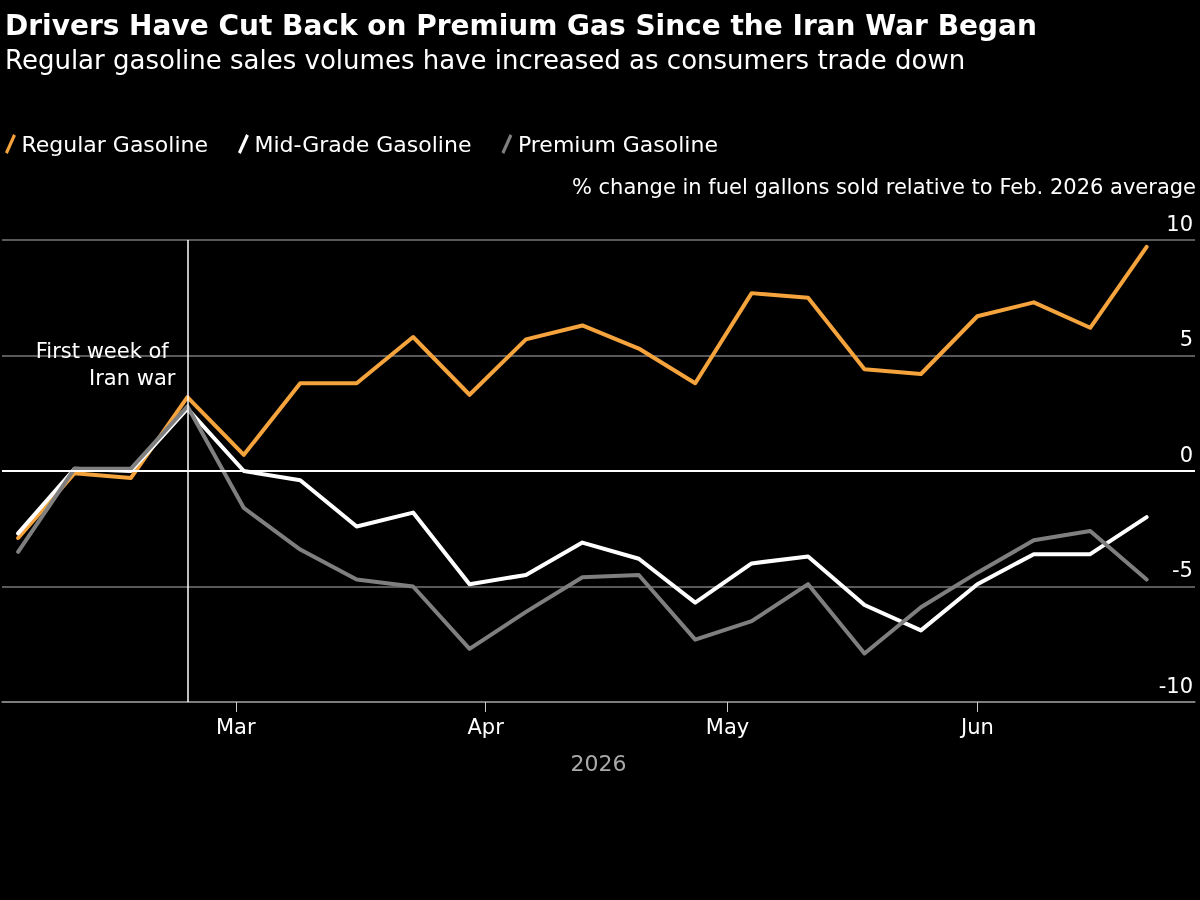  Describe the element at coordinates (727, 726) in the screenshot. I see `x-tick-label: May` at that location.